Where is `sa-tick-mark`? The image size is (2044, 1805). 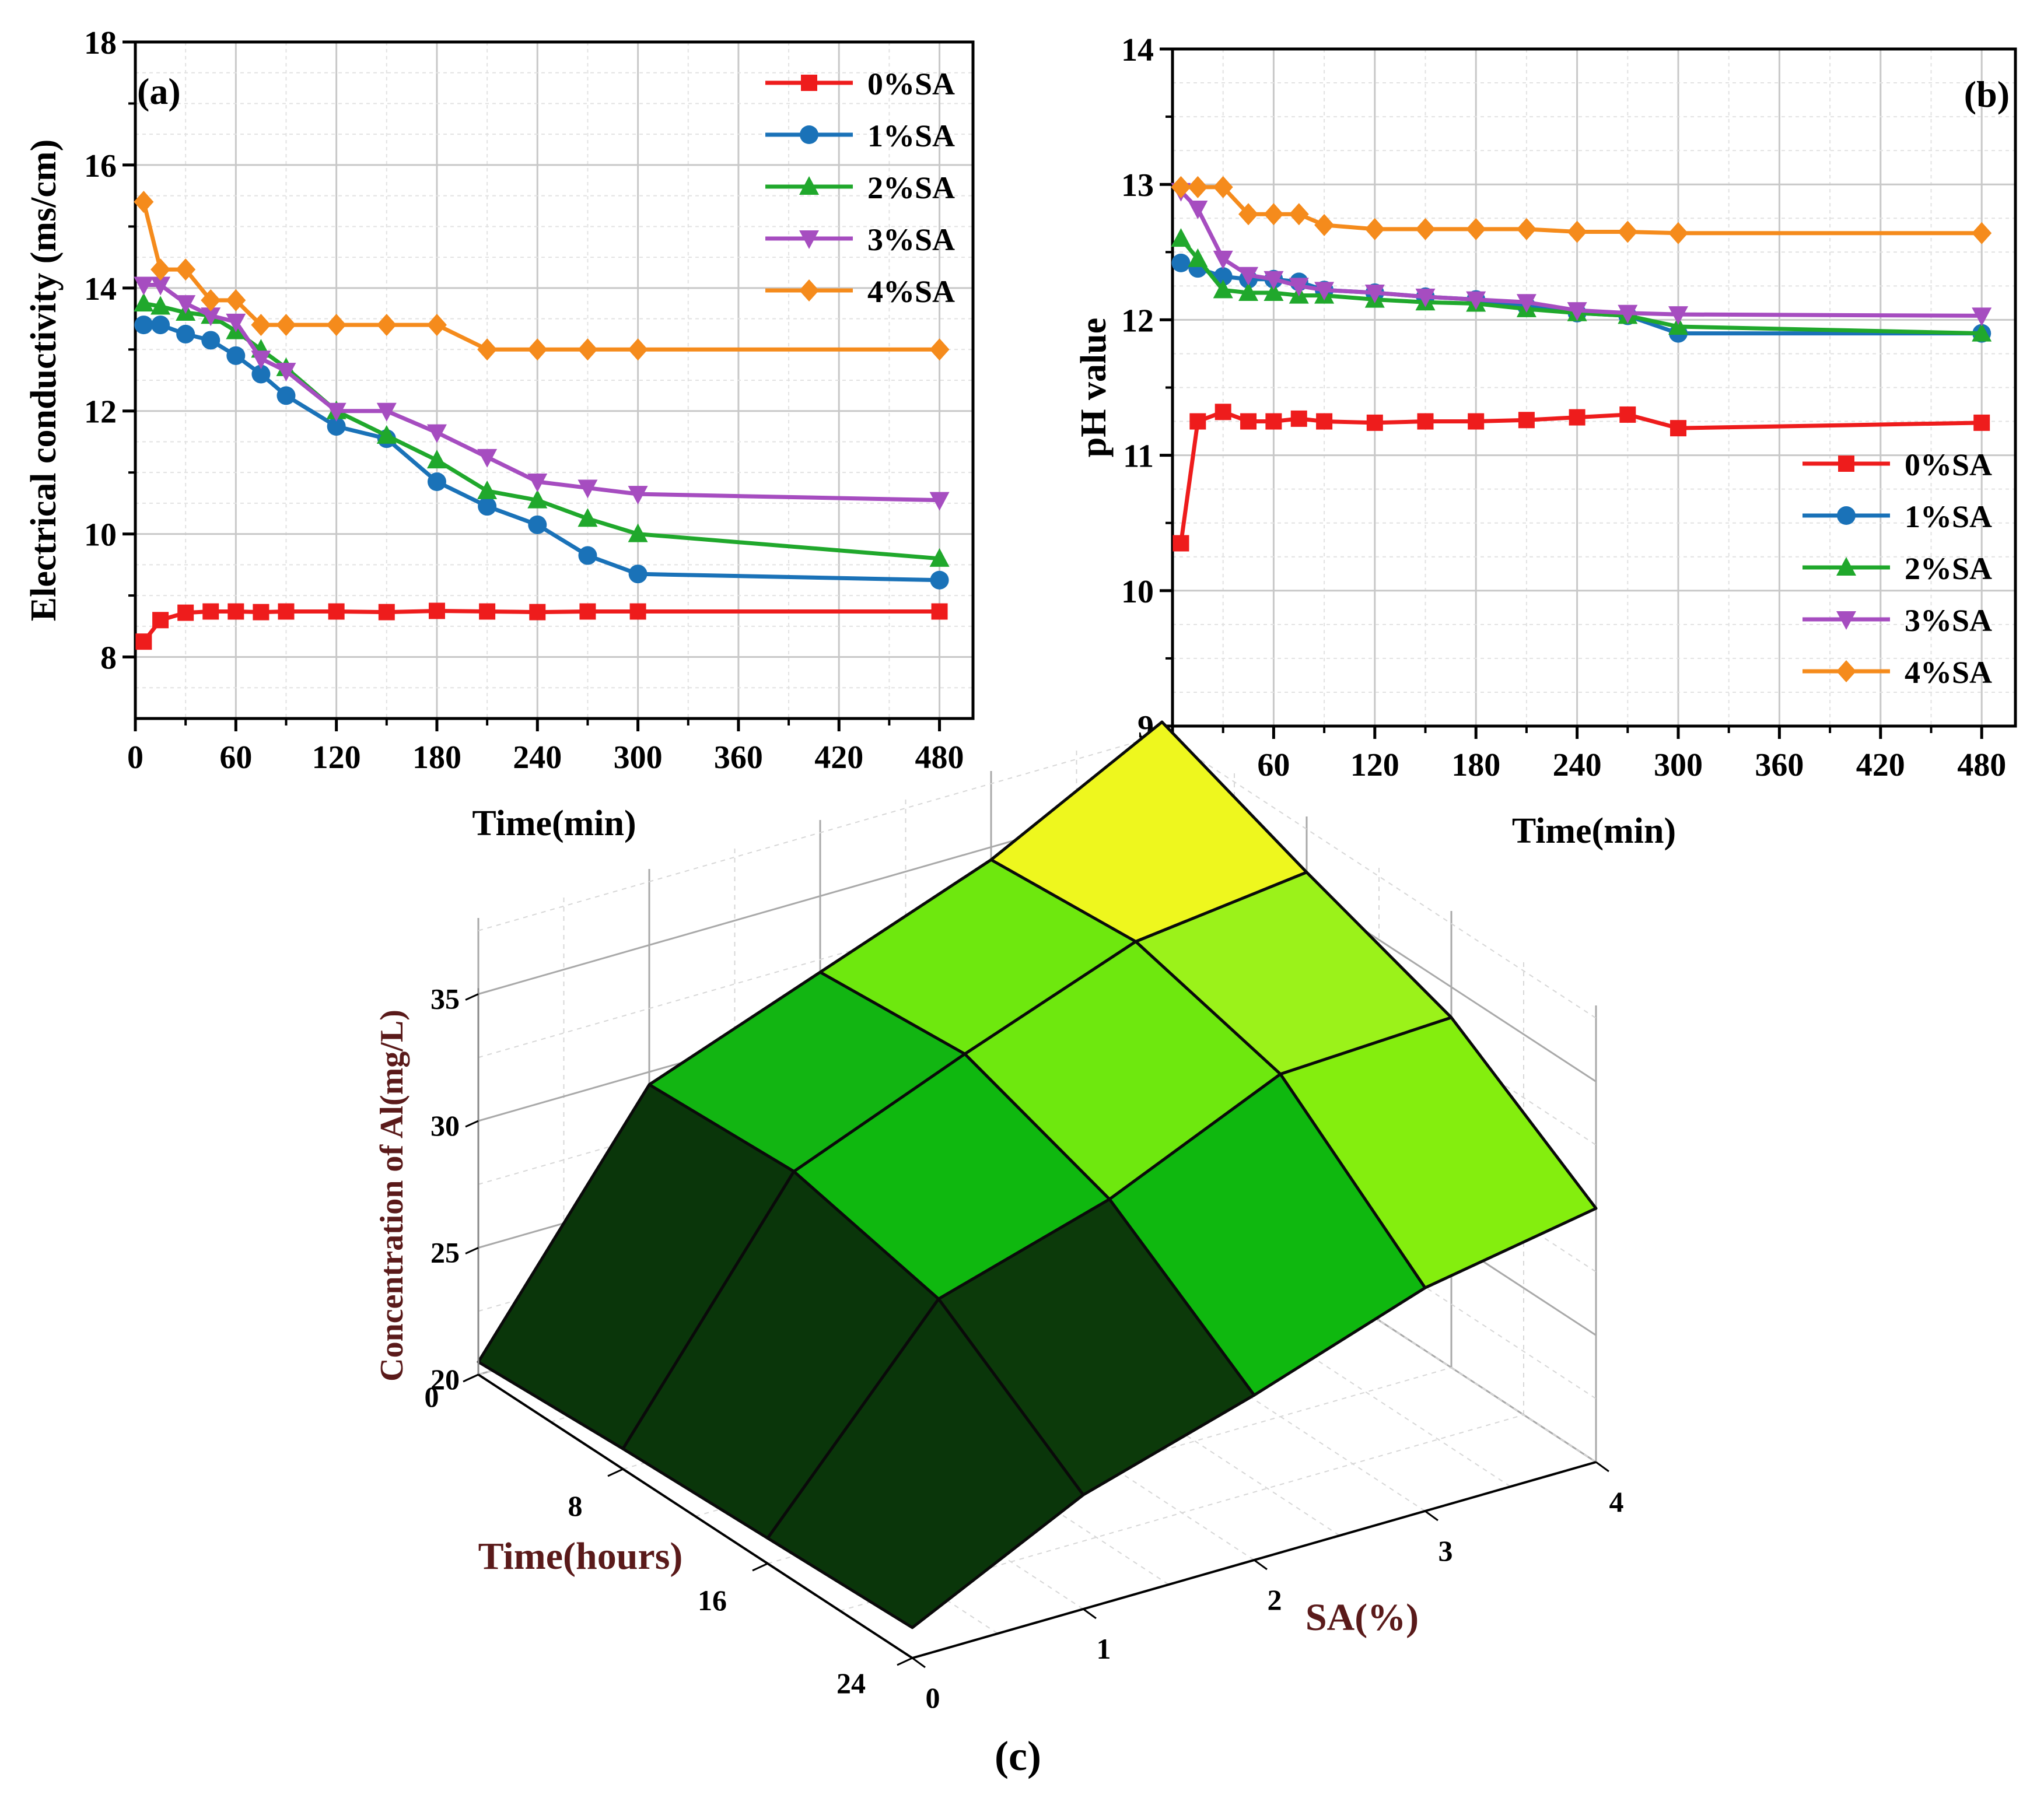
sa-tick-mark is located at coordinates (919, 1663).